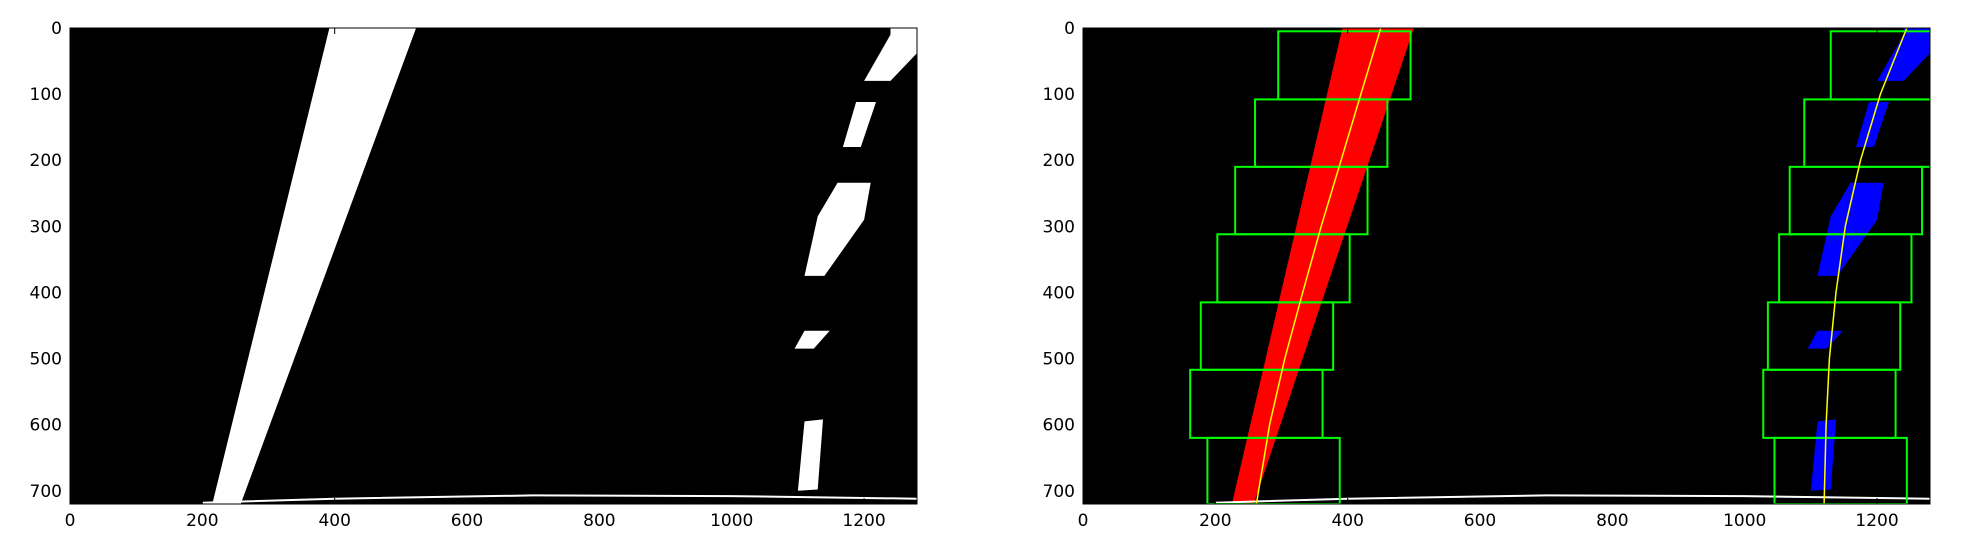  What do you see at coordinates (1318, 266) in the screenshot?
I see `left-fit-line` at bounding box center [1318, 266].